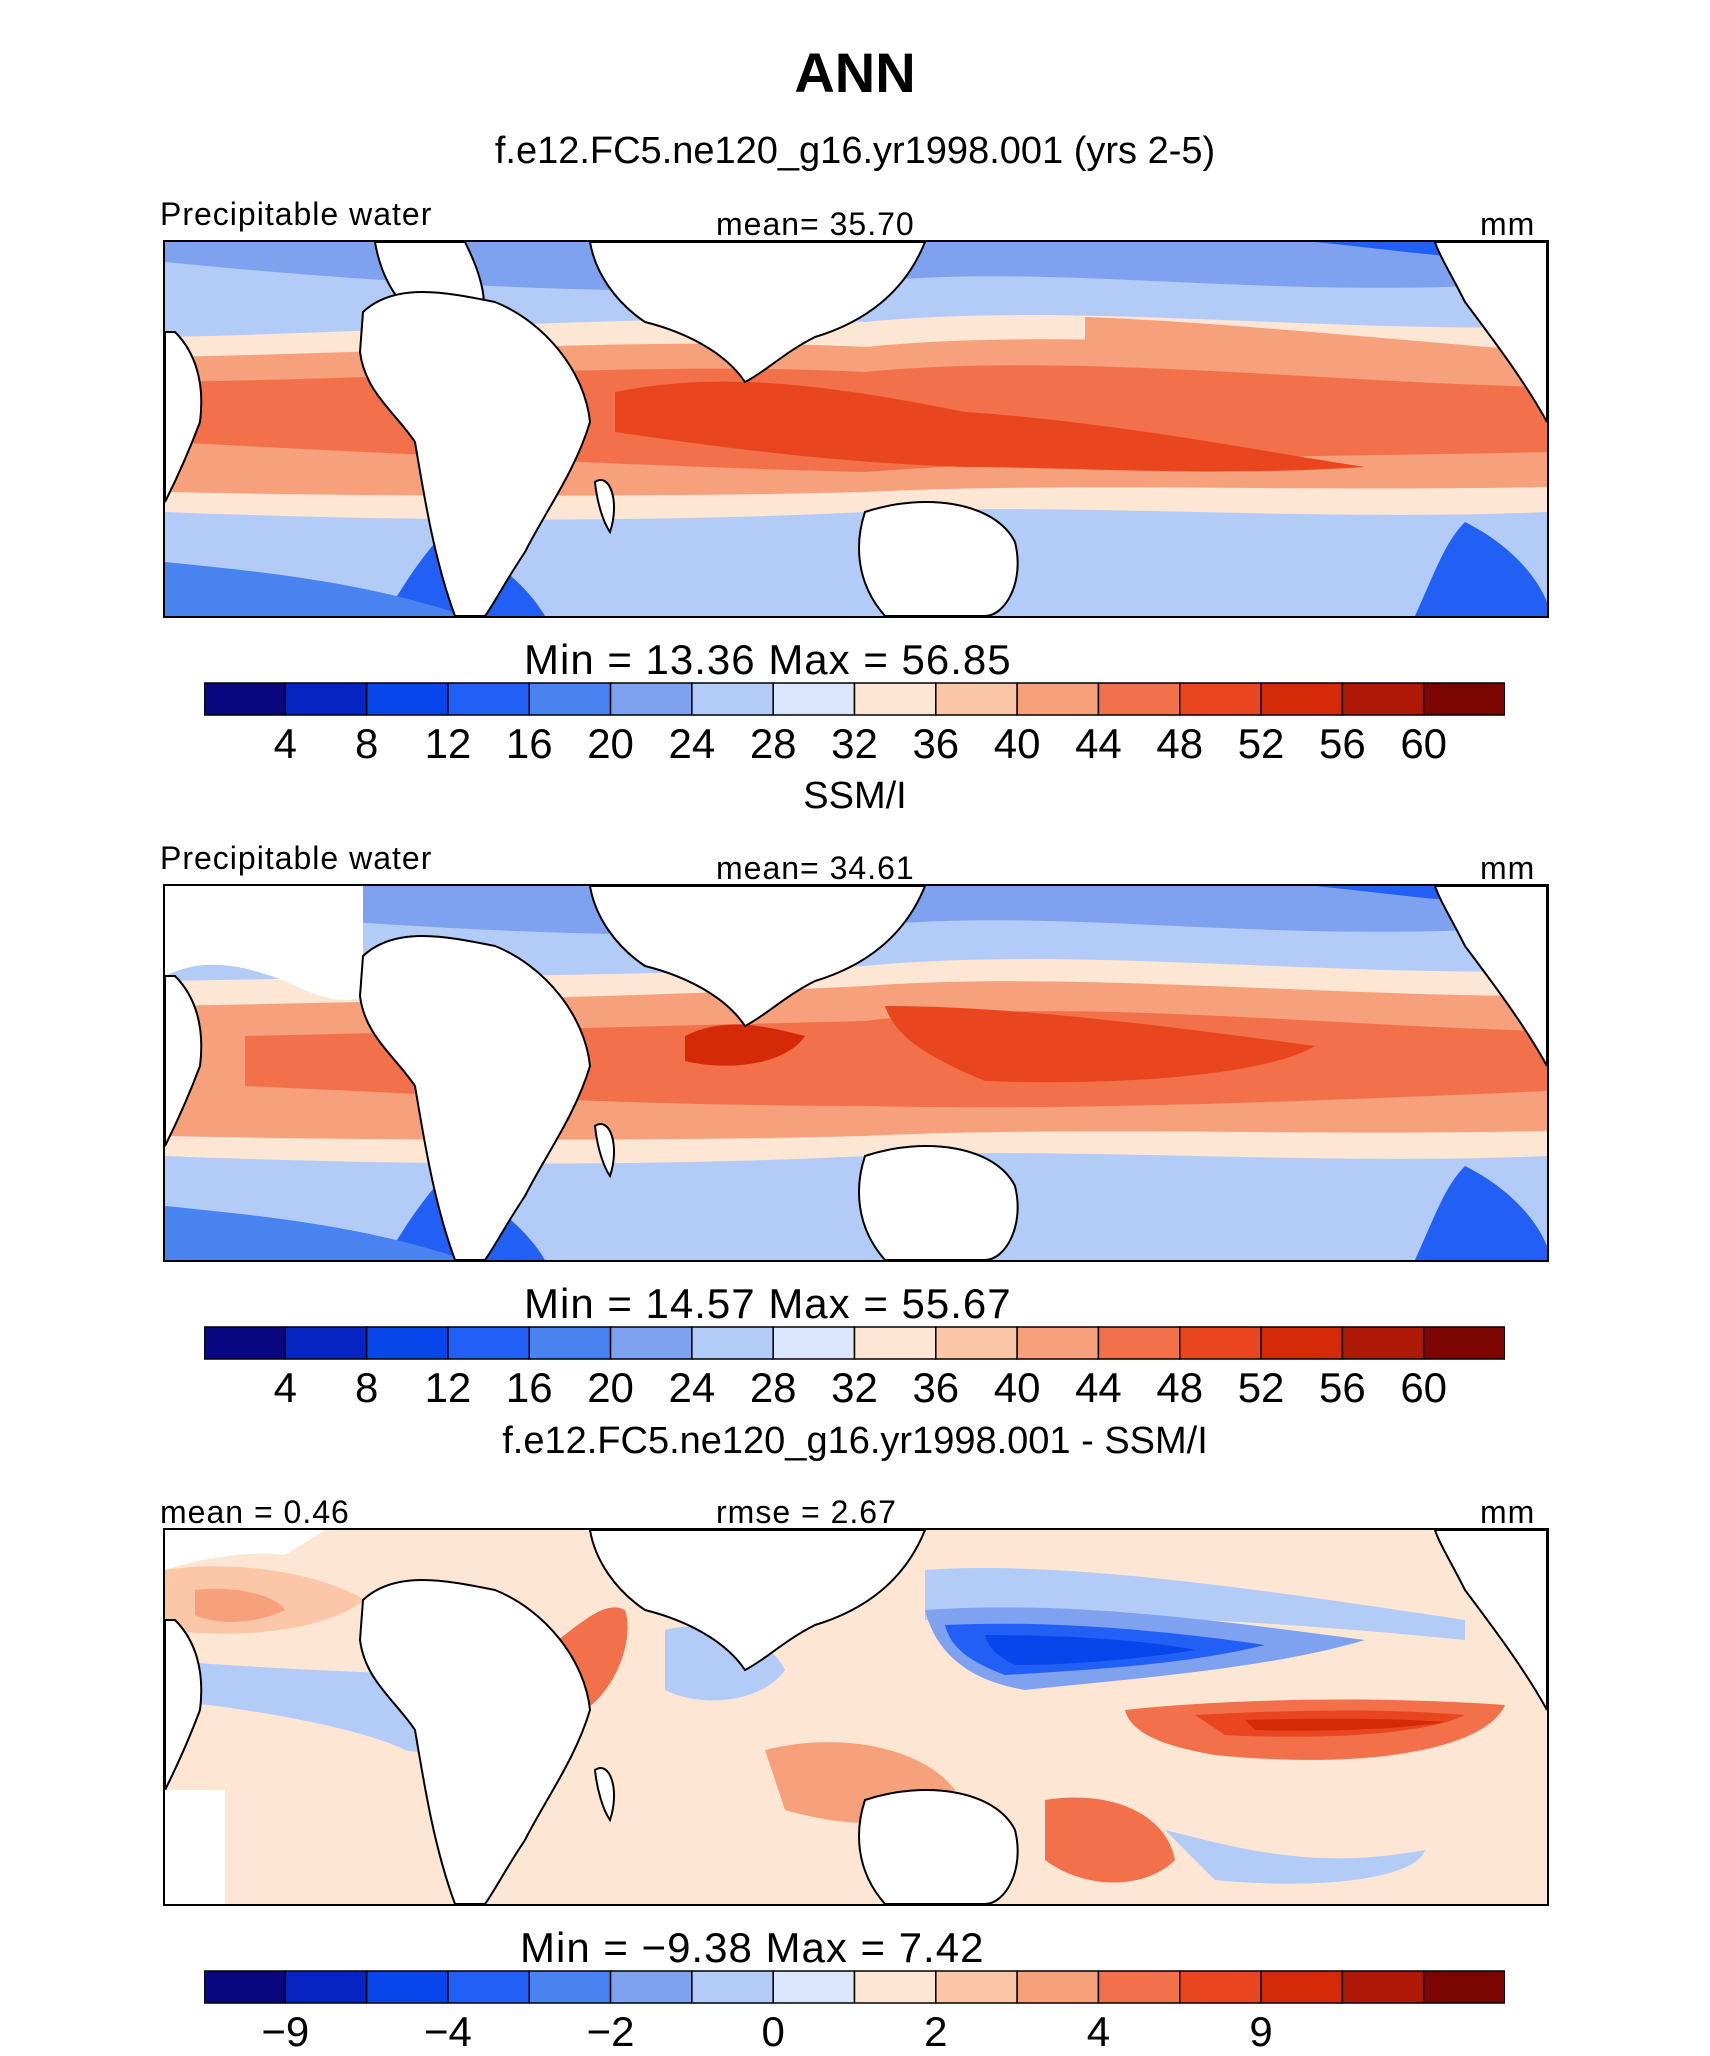  What do you see at coordinates (815, 224) in the screenshot?
I see `mean-label: mean= 35.70` at bounding box center [815, 224].